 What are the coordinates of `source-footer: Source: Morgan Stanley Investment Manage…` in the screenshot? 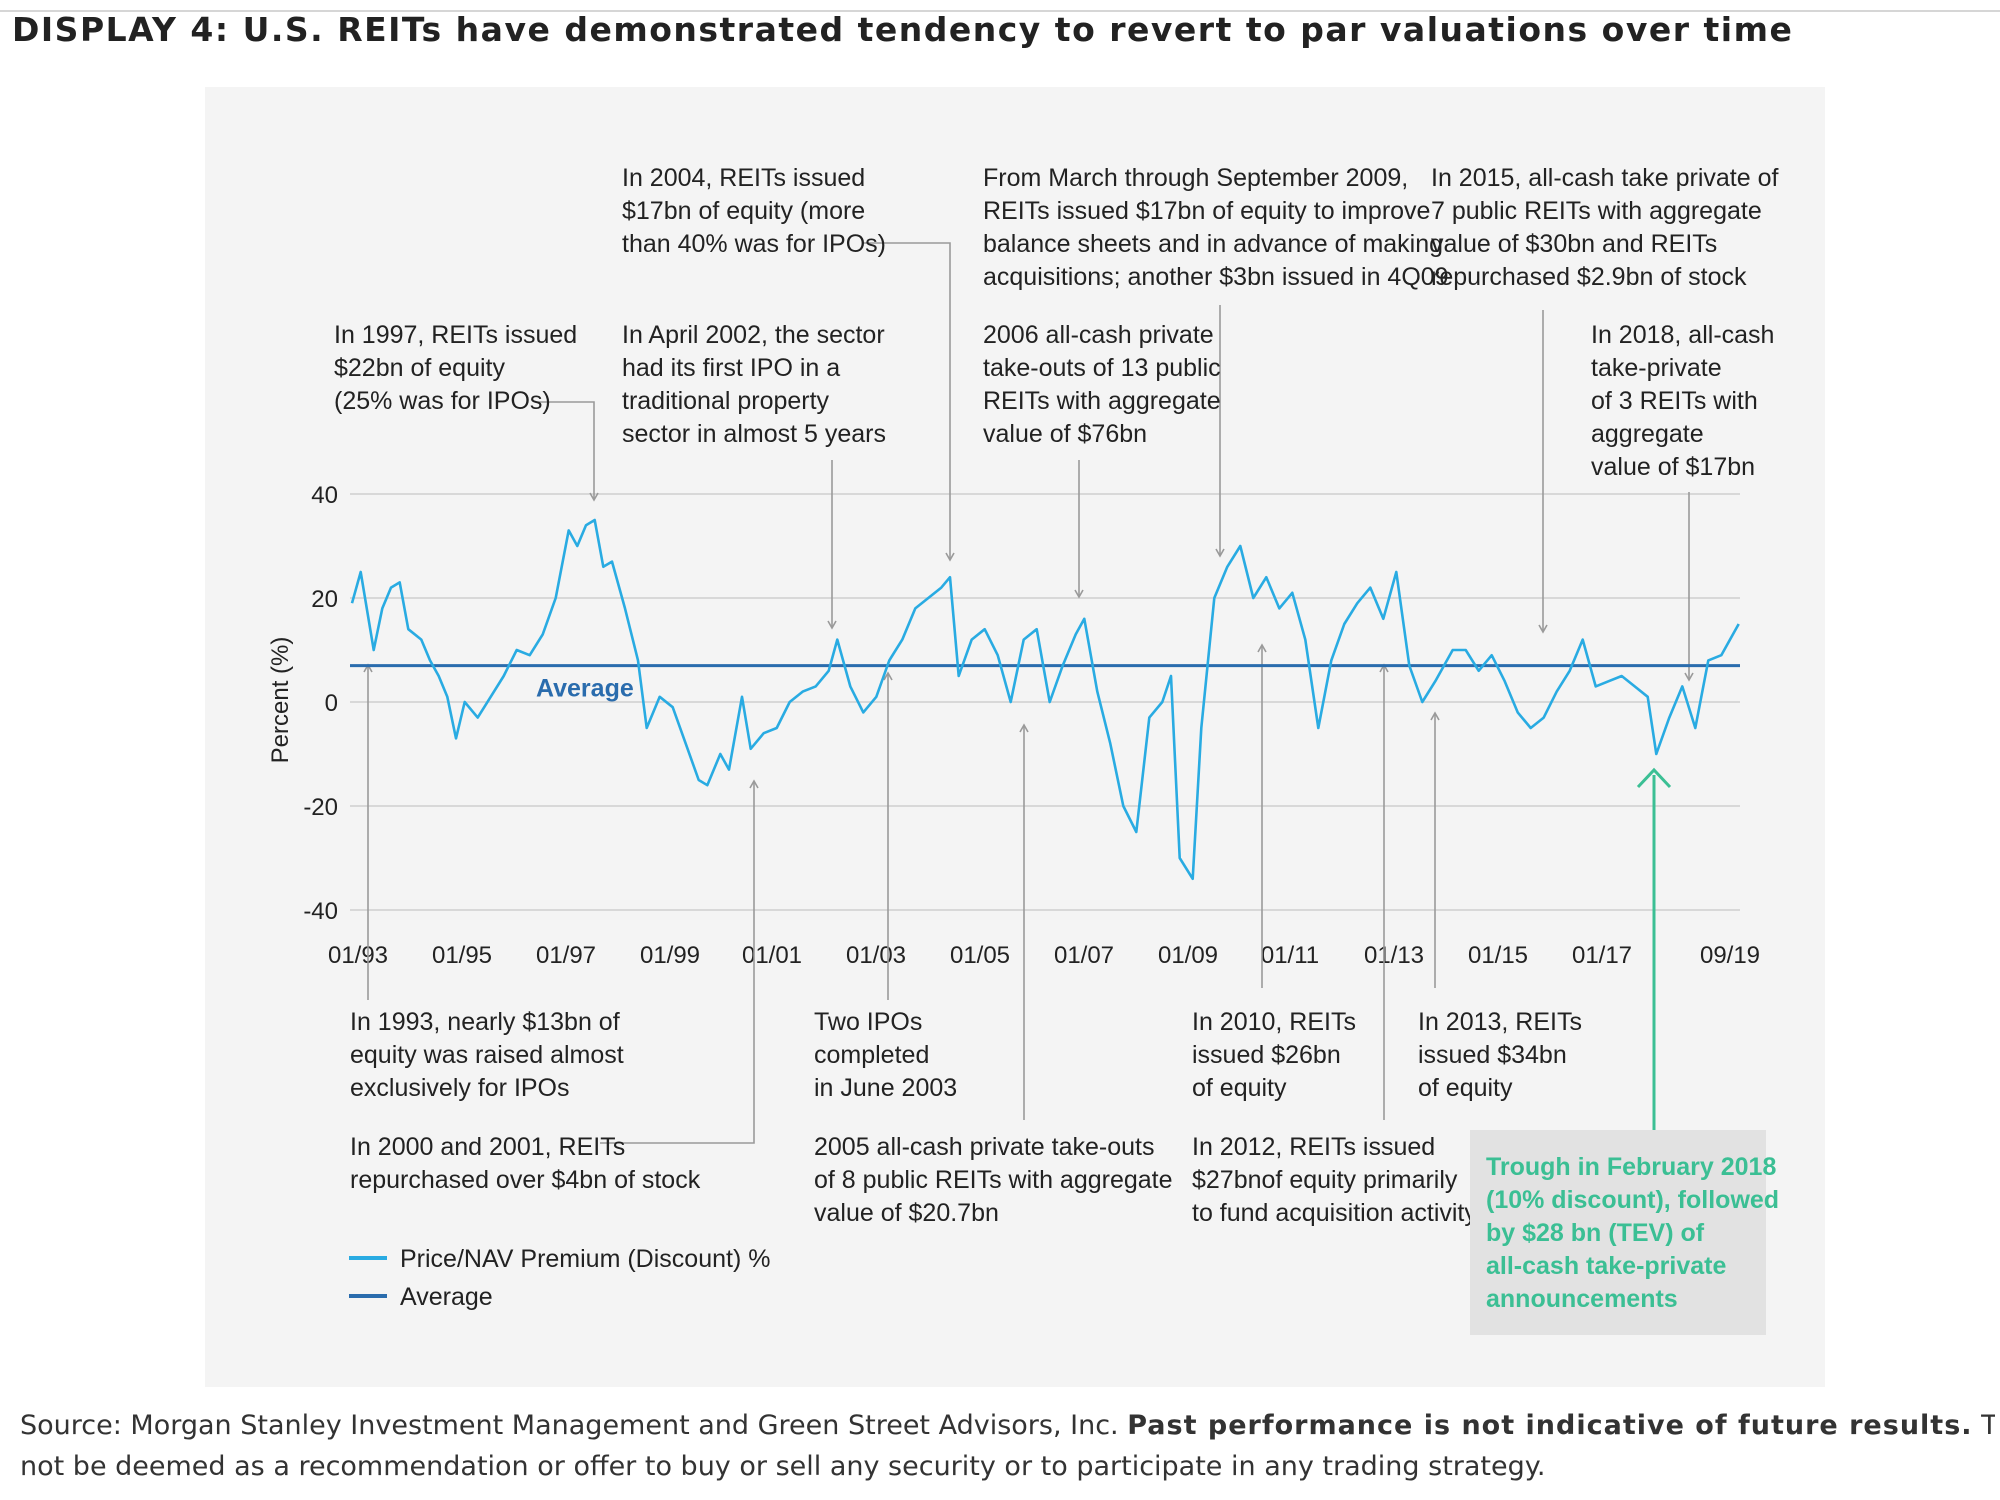 It's located at (1007, 1446).